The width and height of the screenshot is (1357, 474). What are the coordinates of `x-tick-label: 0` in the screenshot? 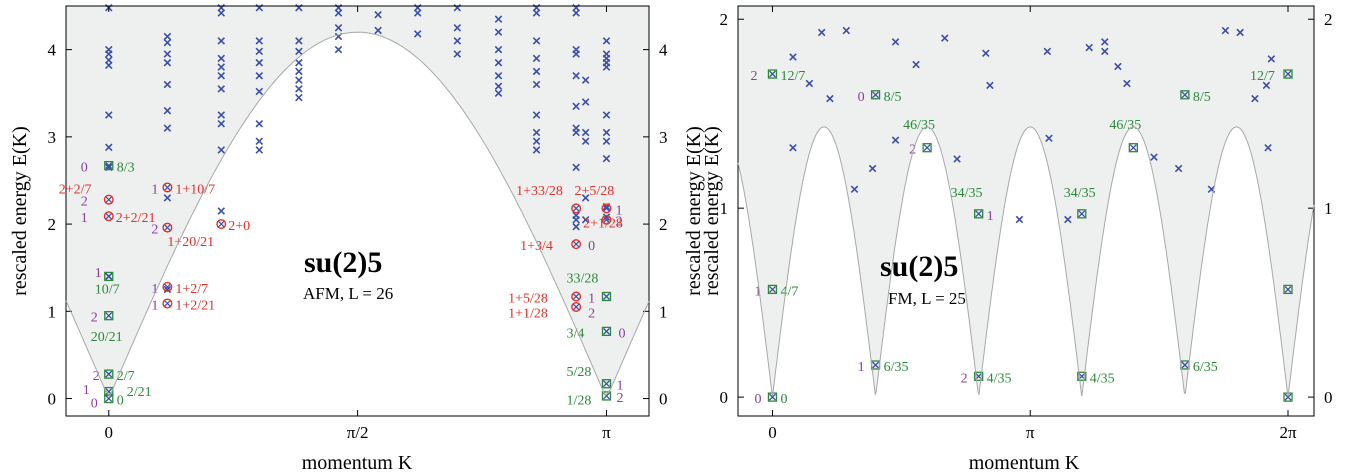 It's located at (109, 432).